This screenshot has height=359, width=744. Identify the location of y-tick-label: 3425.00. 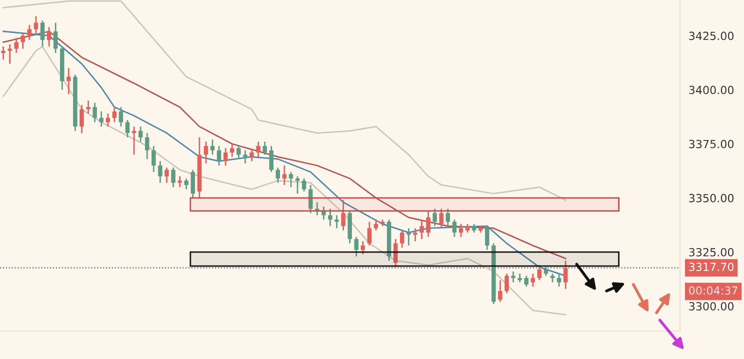
(711, 36).